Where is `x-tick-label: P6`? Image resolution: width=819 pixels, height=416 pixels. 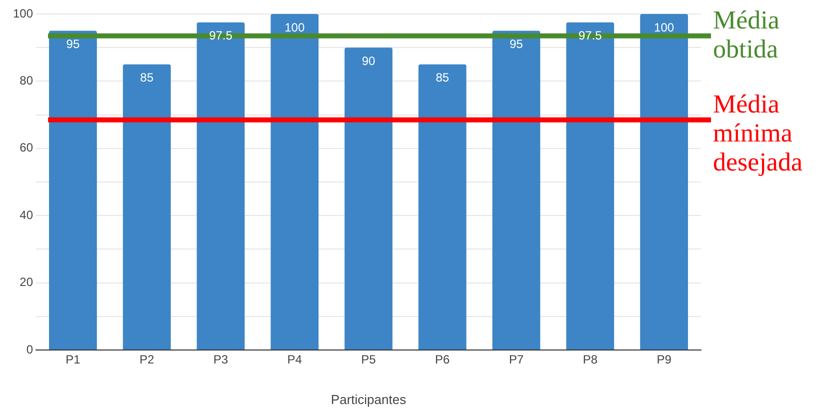 x-tick-label: P6 is located at coordinates (442, 359).